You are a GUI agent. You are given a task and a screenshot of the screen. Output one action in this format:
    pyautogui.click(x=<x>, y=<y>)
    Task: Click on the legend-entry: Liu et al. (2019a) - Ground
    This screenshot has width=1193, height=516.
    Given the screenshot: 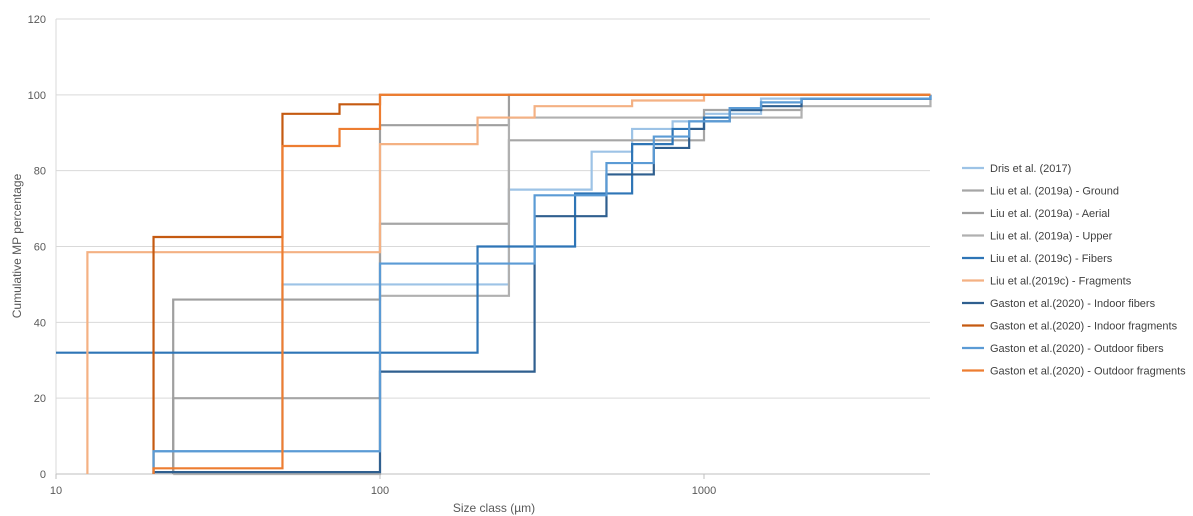 What is the action you would take?
    pyautogui.click(x=1040, y=192)
    